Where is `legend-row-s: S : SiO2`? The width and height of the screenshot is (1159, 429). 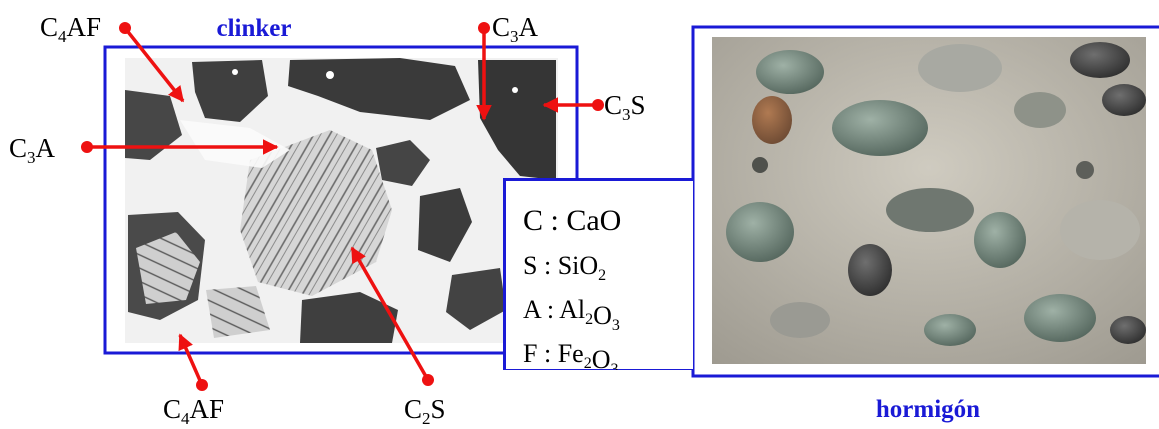
legend-row-s: S : SiO2 is located at coordinates (564, 267).